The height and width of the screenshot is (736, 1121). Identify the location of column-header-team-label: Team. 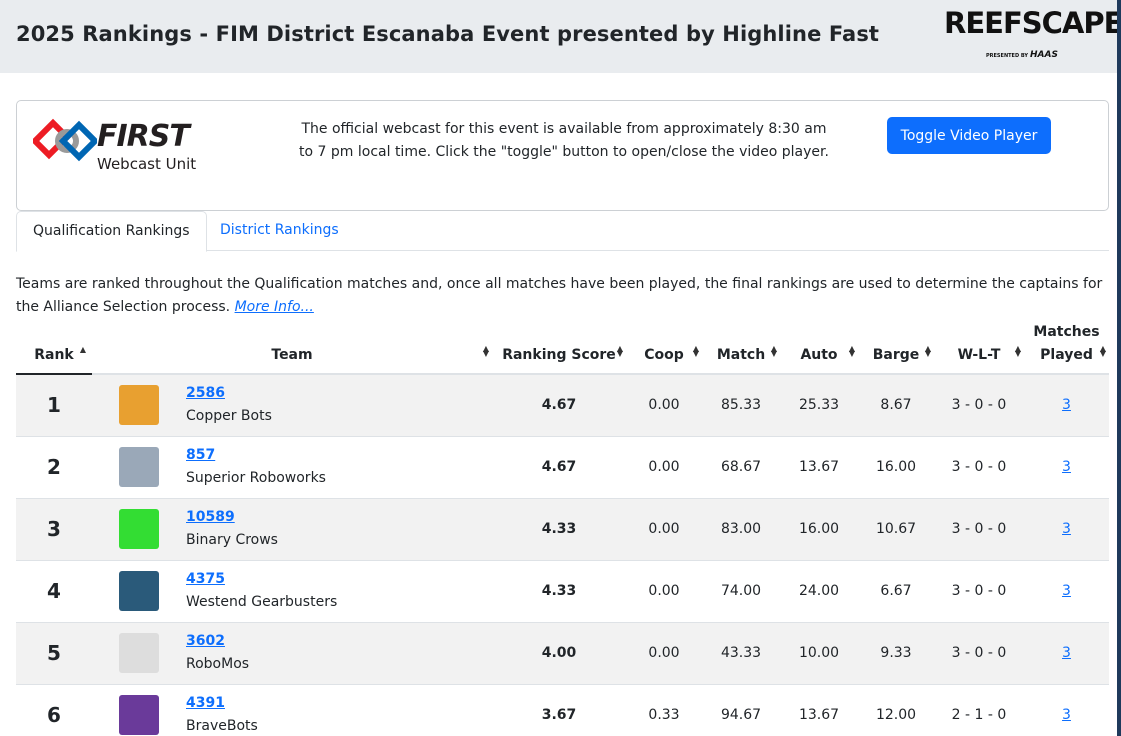
(292, 355).